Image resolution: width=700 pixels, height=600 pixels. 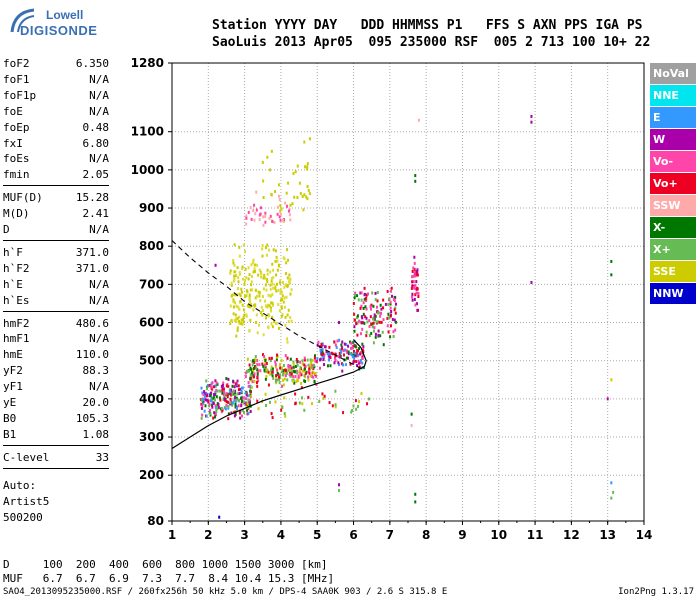 What do you see at coordinates (673, 271) in the screenshot?
I see `legend-item: SSE` at bounding box center [673, 271].